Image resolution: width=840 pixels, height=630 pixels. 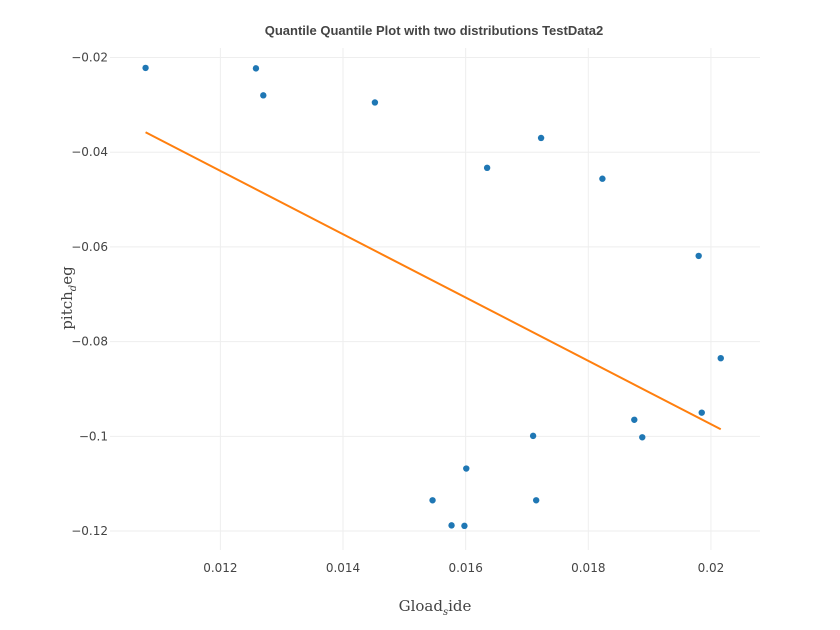 What do you see at coordinates (68, 298) in the screenshot?
I see `y-axis-title: pitchdeg` at bounding box center [68, 298].